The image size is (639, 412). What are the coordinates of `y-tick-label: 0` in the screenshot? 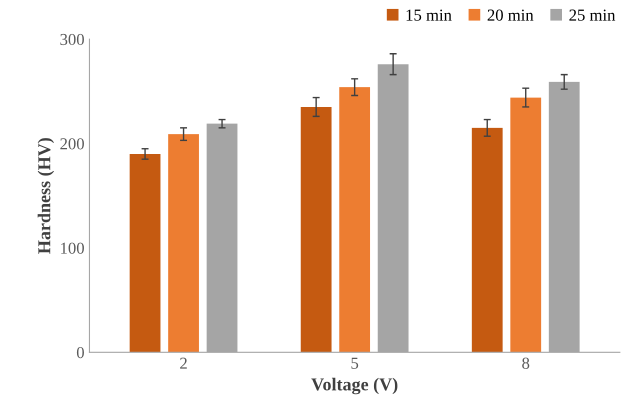 It's located at (80, 352).